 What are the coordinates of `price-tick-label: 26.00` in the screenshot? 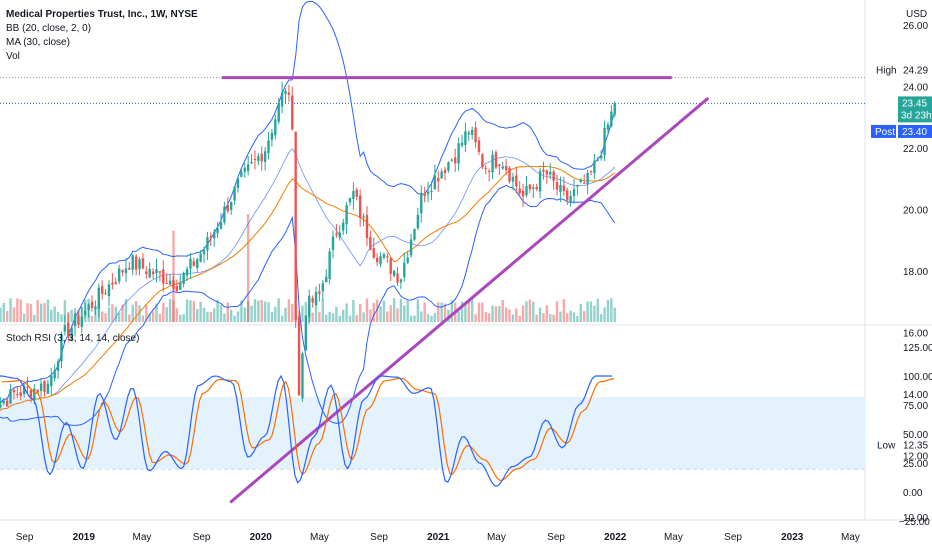 It's located at (915, 26).